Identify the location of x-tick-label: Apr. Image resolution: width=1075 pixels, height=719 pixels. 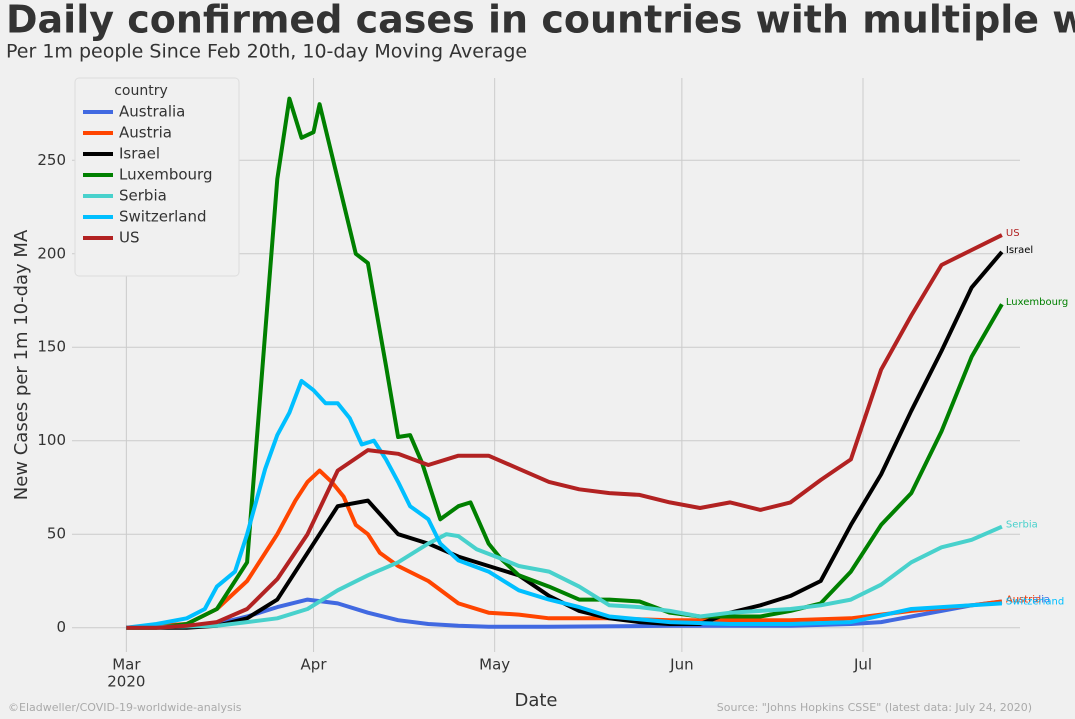
(314, 665).